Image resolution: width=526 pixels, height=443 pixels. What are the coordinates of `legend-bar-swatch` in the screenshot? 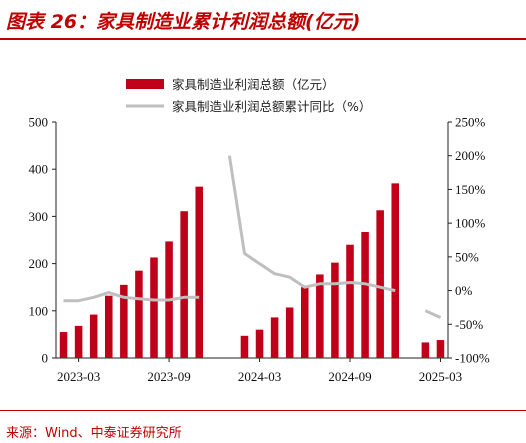 It's located at (145, 84).